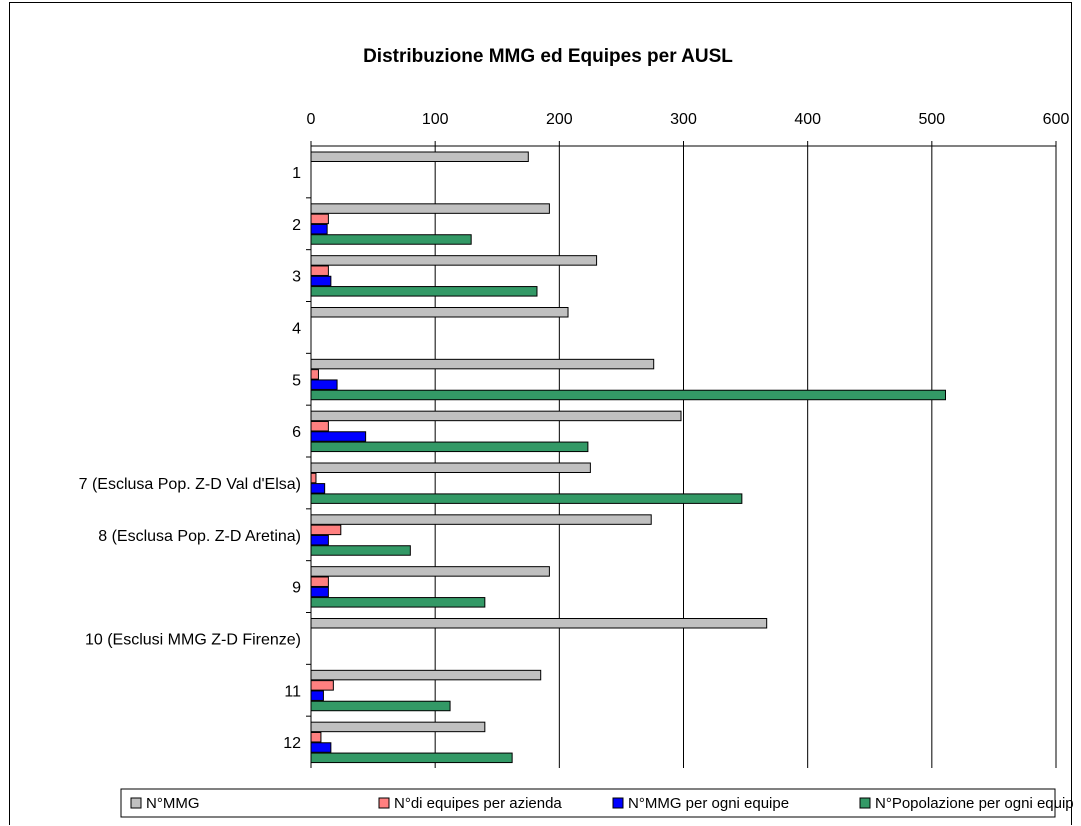  Describe the element at coordinates (683, 119) in the screenshot. I see `x-tick-label: 300` at that location.